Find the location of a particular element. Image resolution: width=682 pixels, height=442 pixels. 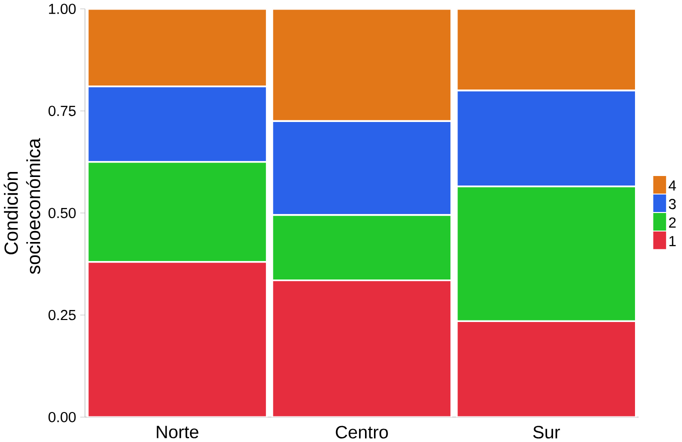

legend-label: 1 is located at coordinates (672, 241).